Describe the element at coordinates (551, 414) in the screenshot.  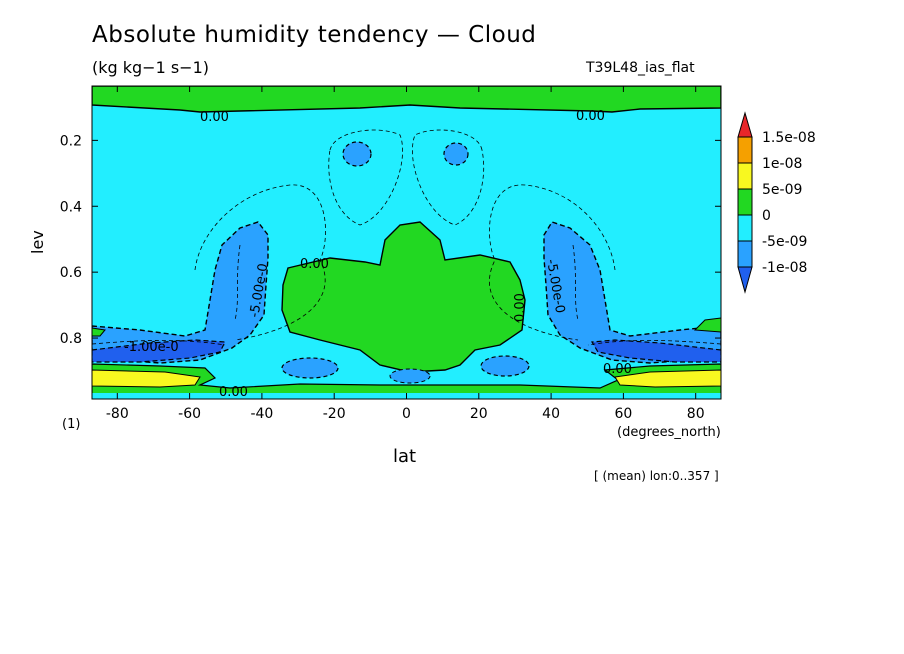
I see `x-tick-label: 40` at that location.